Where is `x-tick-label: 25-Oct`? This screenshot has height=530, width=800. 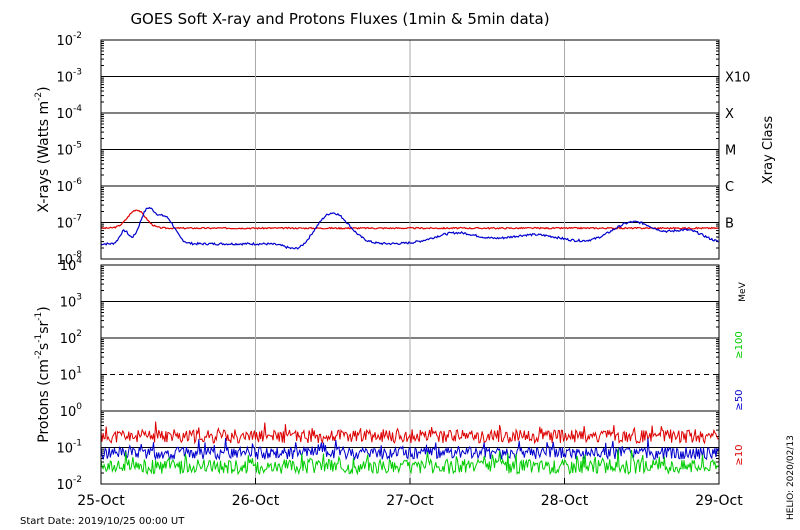
x-tick-label: 25-Oct is located at coordinates (101, 501).